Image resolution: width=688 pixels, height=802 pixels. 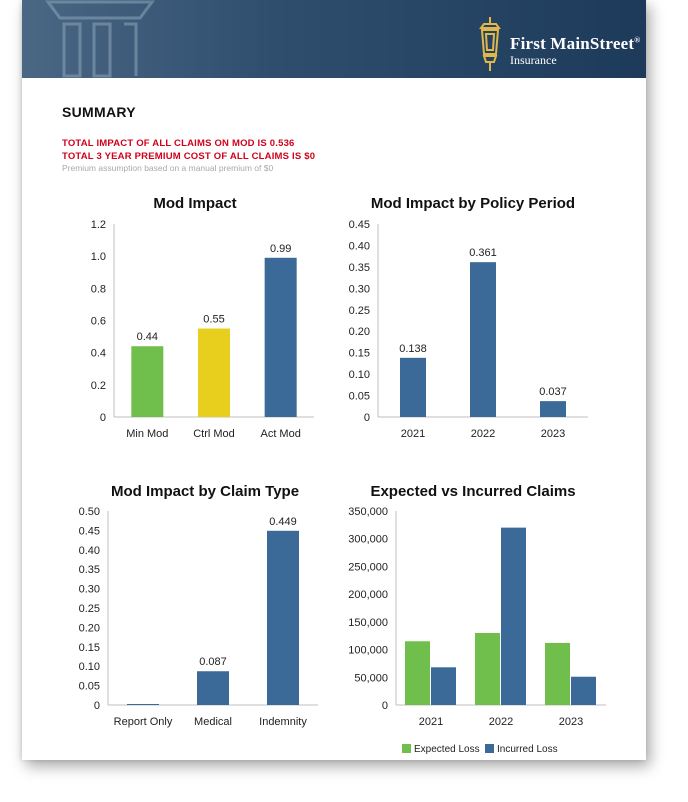 What do you see at coordinates (213, 722) in the screenshot?
I see `x-tick-label: Medical` at bounding box center [213, 722].